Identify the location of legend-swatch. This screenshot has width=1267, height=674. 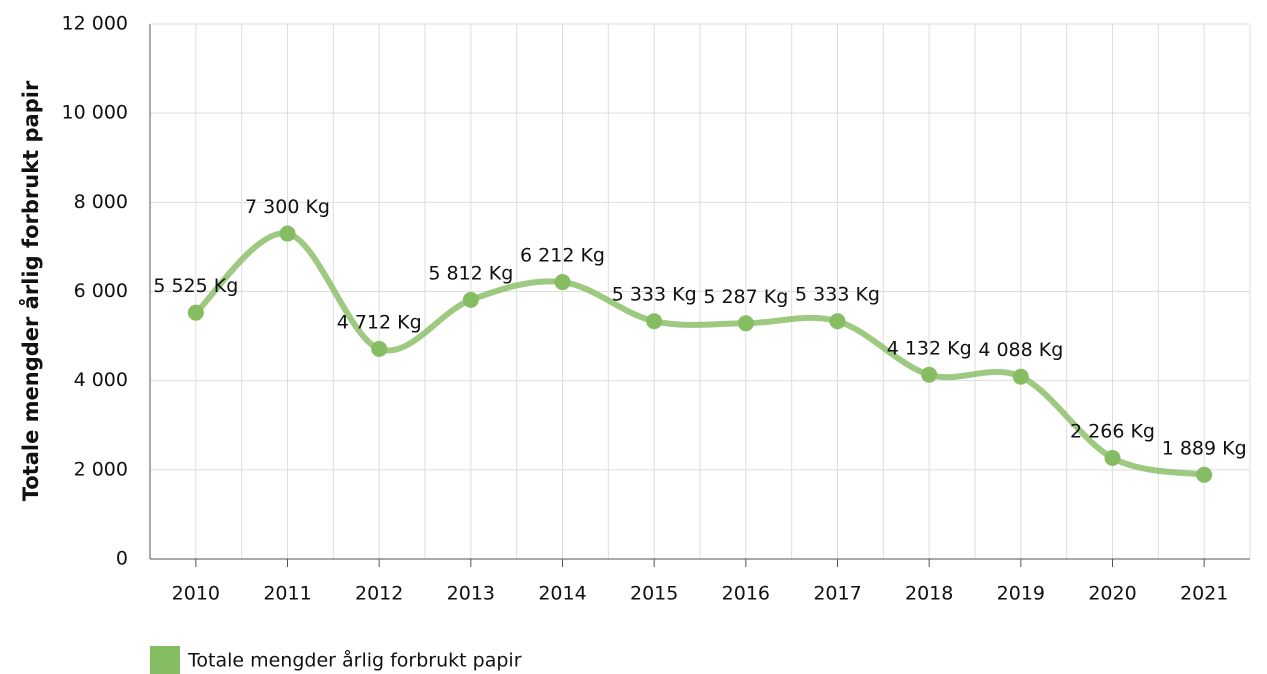
(165, 660).